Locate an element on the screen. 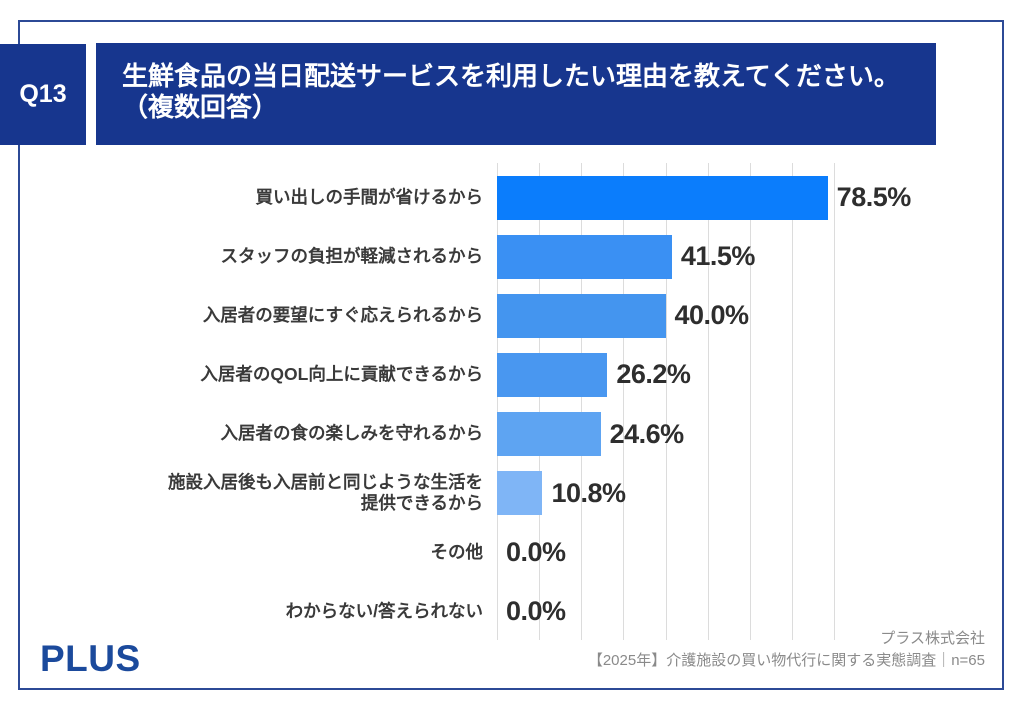  category-label: その他 is located at coordinates (457, 551).